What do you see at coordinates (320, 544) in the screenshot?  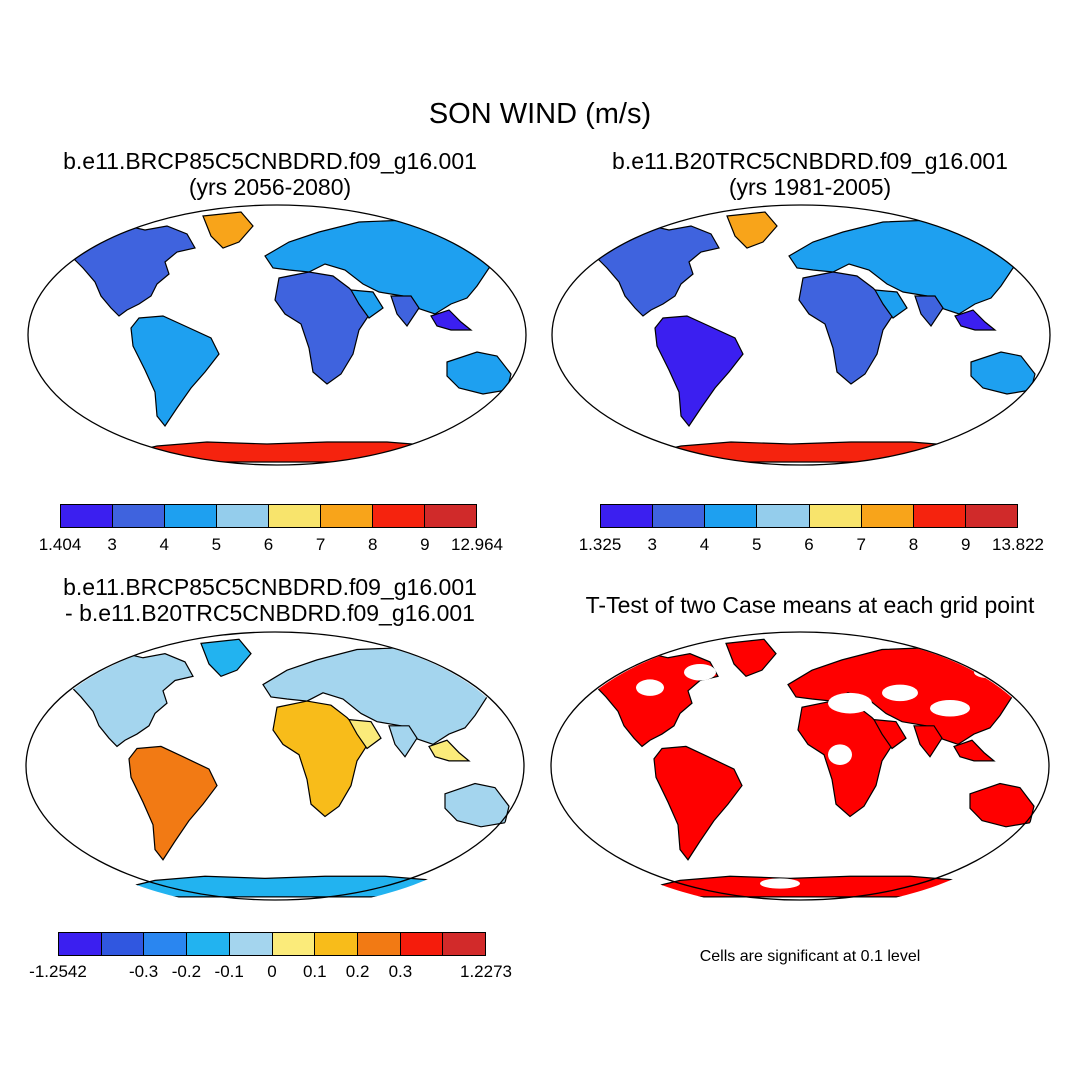 I see `colorbar-tick-label: 7` at bounding box center [320, 544].